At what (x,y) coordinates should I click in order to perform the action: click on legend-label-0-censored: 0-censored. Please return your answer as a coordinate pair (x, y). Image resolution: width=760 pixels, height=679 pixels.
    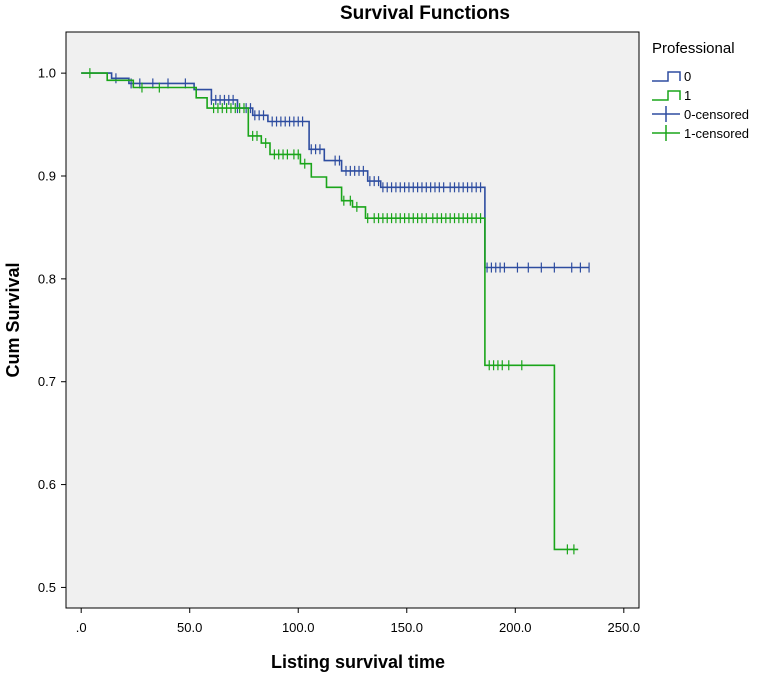
    Looking at the image, I should click on (716, 114).